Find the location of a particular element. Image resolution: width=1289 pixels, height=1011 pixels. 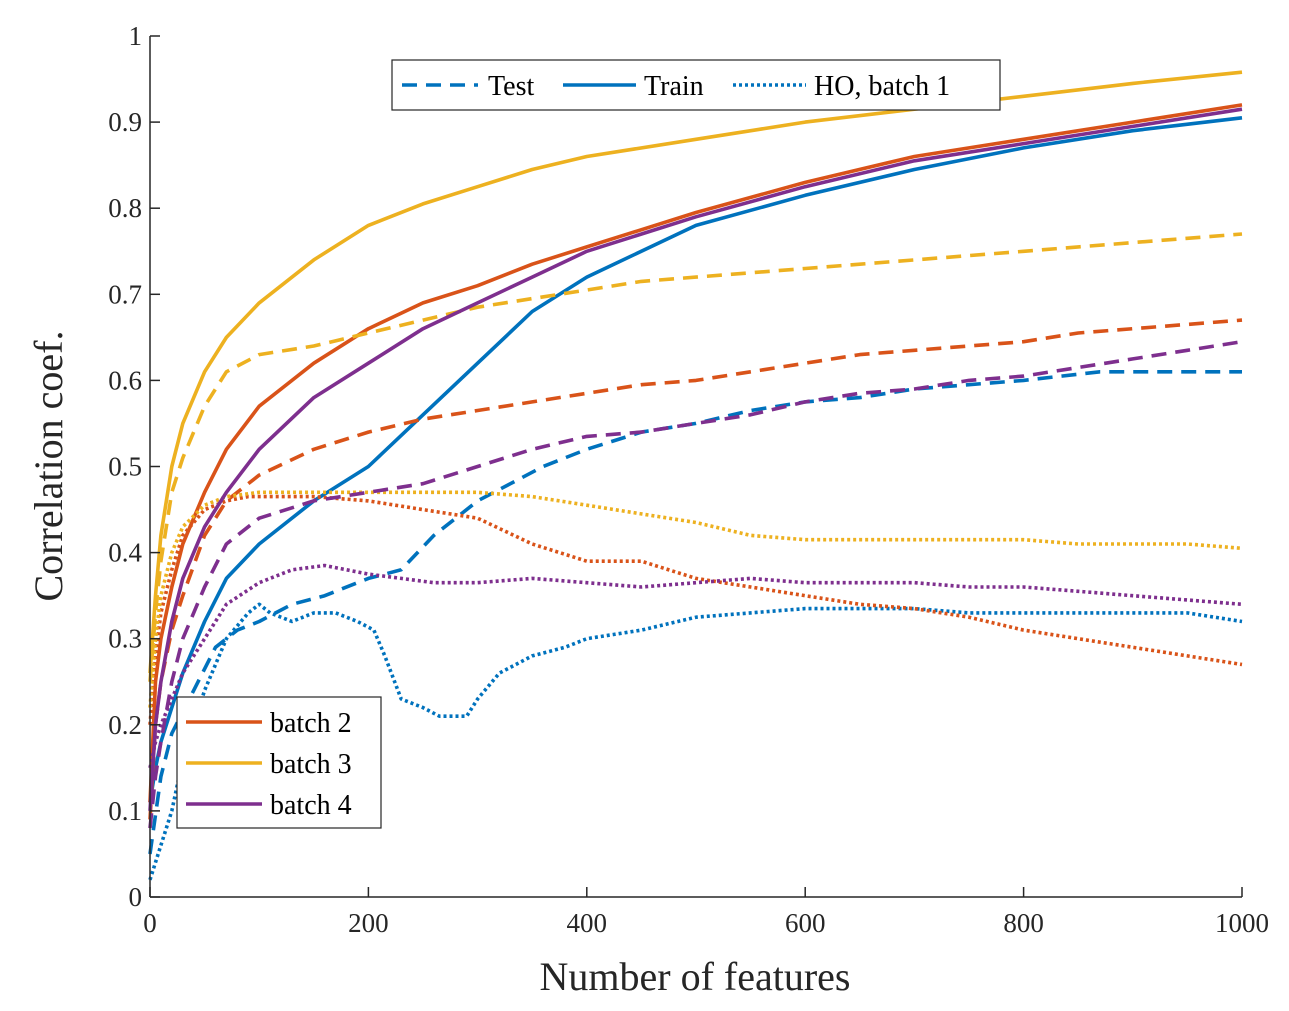

y-tick-label: 1 is located at coordinates (136, 36).